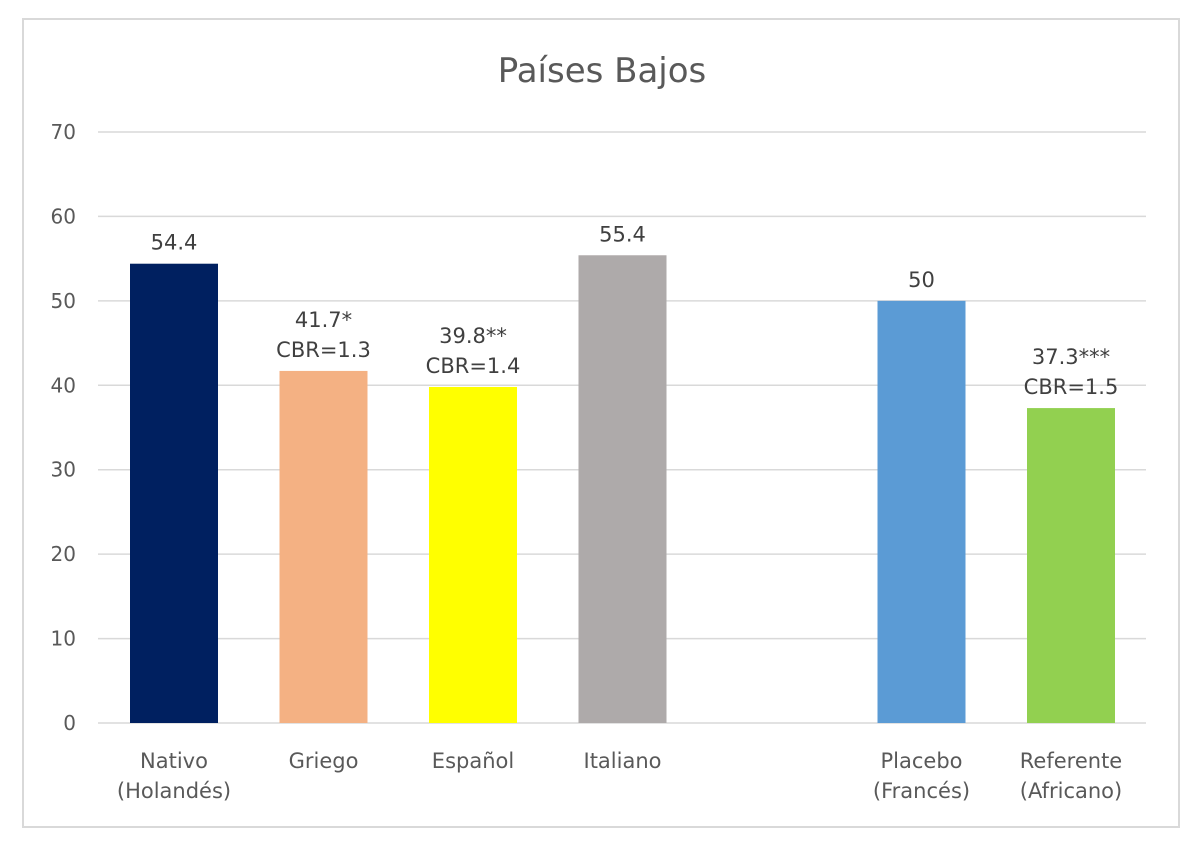 This screenshot has width=1200, height=844. What do you see at coordinates (63, 301) in the screenshot?
I see `y-tick-label: 50` at bounding box center [63, 301].